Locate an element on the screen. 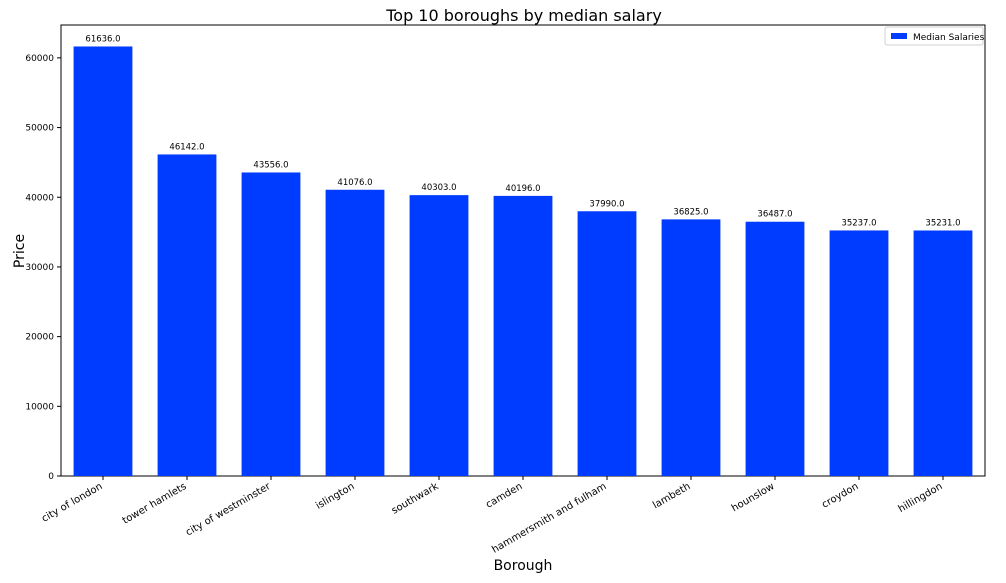 The width and height of the screenshot is (1006, 583). chart-legend: Median Salaries is located at coordinates (934, 36).